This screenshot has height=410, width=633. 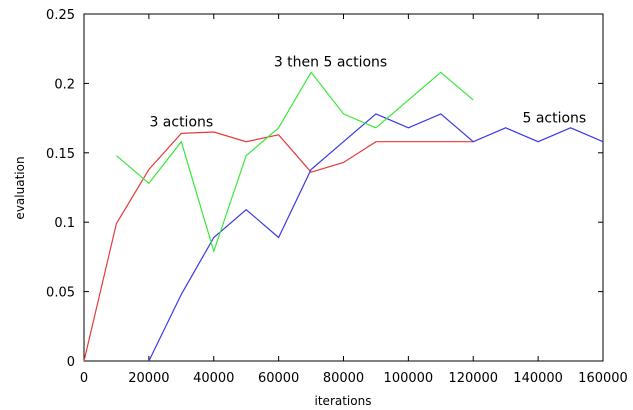 I want to click on y-tick-label: 0.1, so click(x=64, y=223).